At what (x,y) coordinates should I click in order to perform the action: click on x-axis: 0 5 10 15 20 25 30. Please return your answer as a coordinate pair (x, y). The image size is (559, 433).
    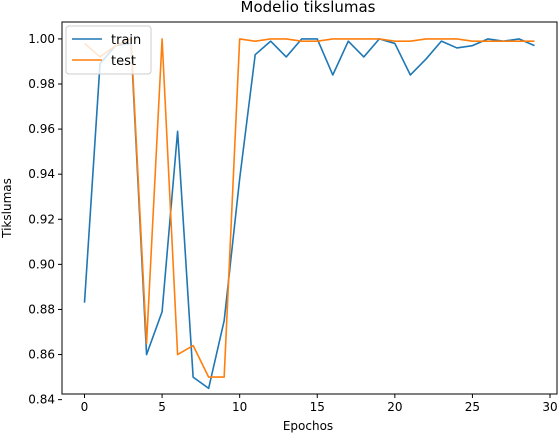
    Looking at the image, I should click on (319, 404).